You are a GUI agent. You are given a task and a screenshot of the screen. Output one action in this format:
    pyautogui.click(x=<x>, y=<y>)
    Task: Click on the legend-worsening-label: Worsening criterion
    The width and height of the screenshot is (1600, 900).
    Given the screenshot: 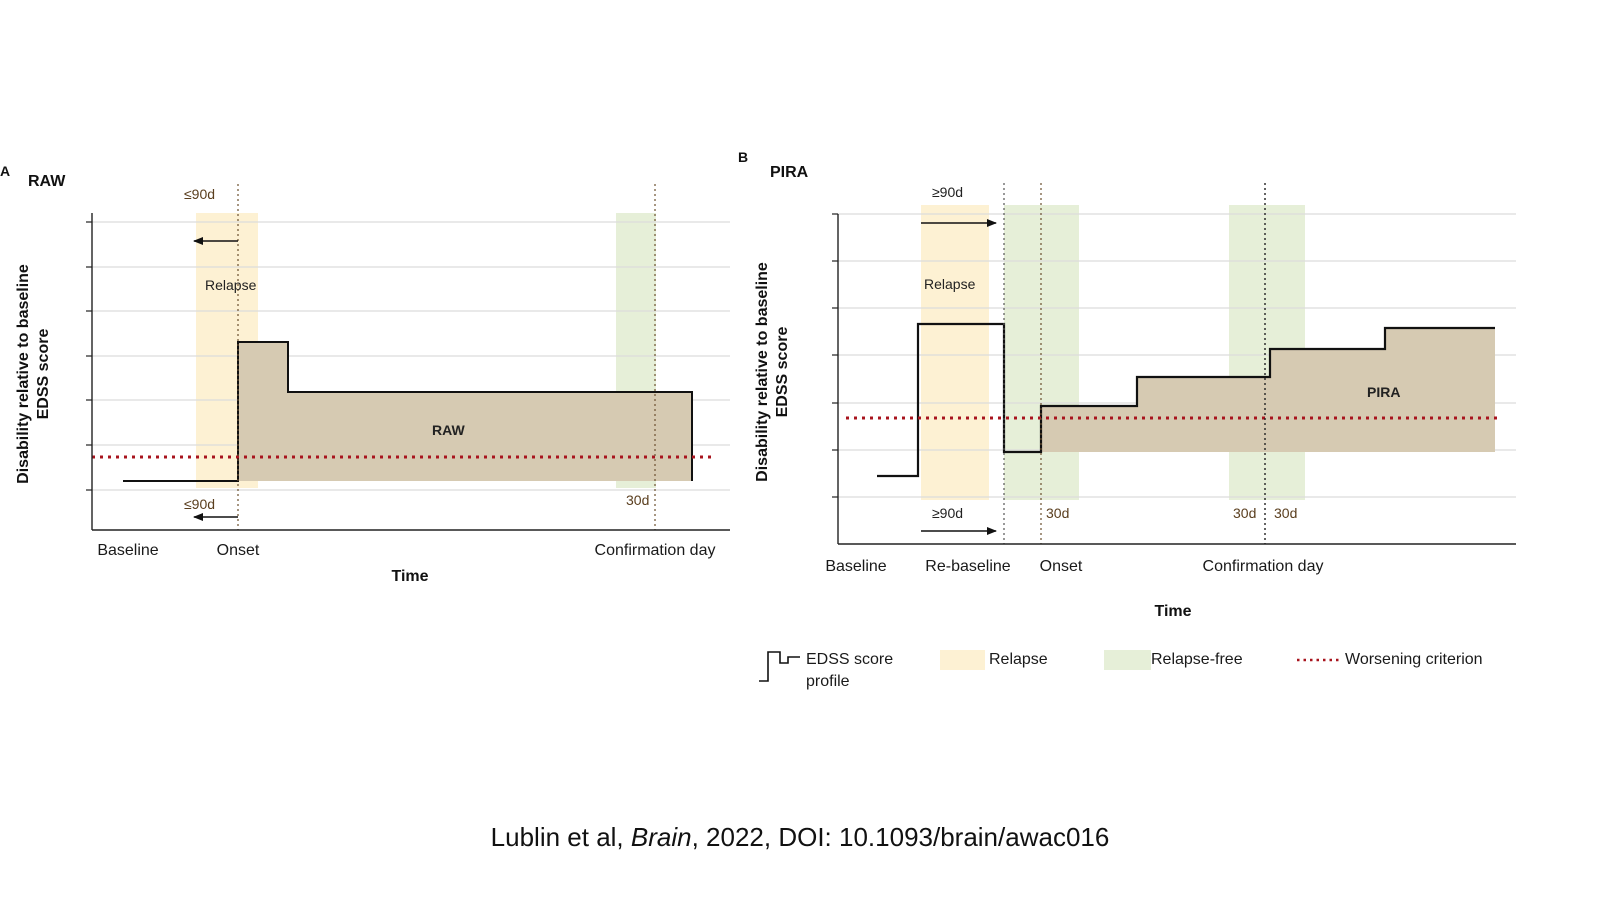 What is the action you would take?
    pyautogui.click(x=1414, y=659)
    